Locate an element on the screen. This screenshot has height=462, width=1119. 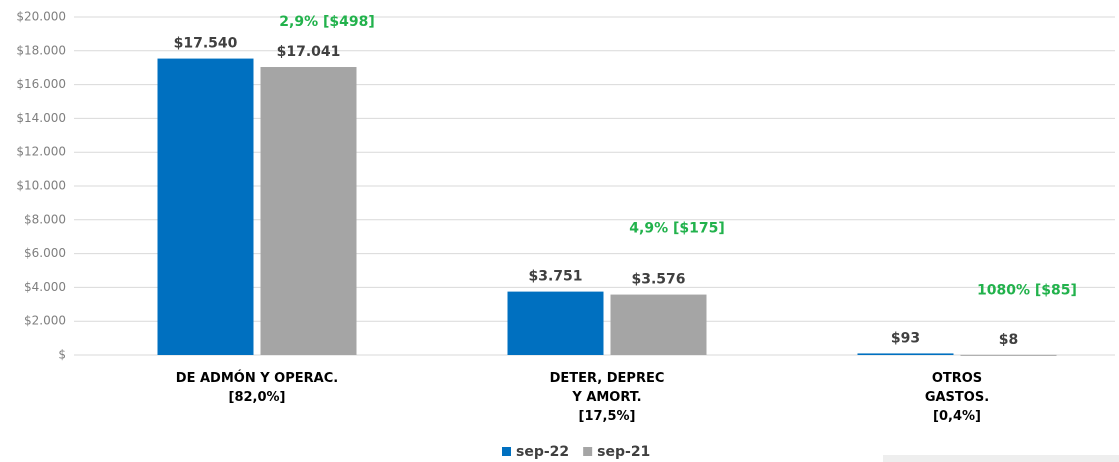
x-tick-label: DE ADMÓN Y OPERAC. [82,0%] is located at coordinates (257, 387).